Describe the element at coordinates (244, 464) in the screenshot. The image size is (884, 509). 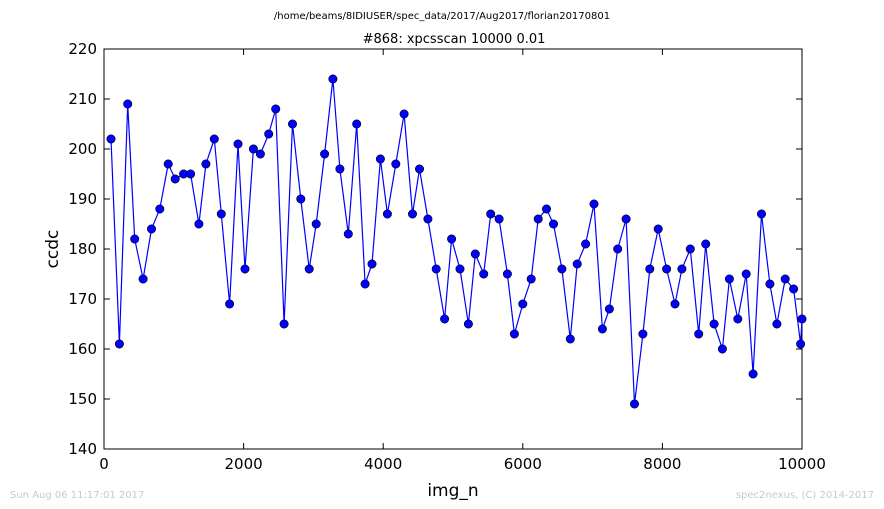
I see `x-tick-label: 2000` at that location.